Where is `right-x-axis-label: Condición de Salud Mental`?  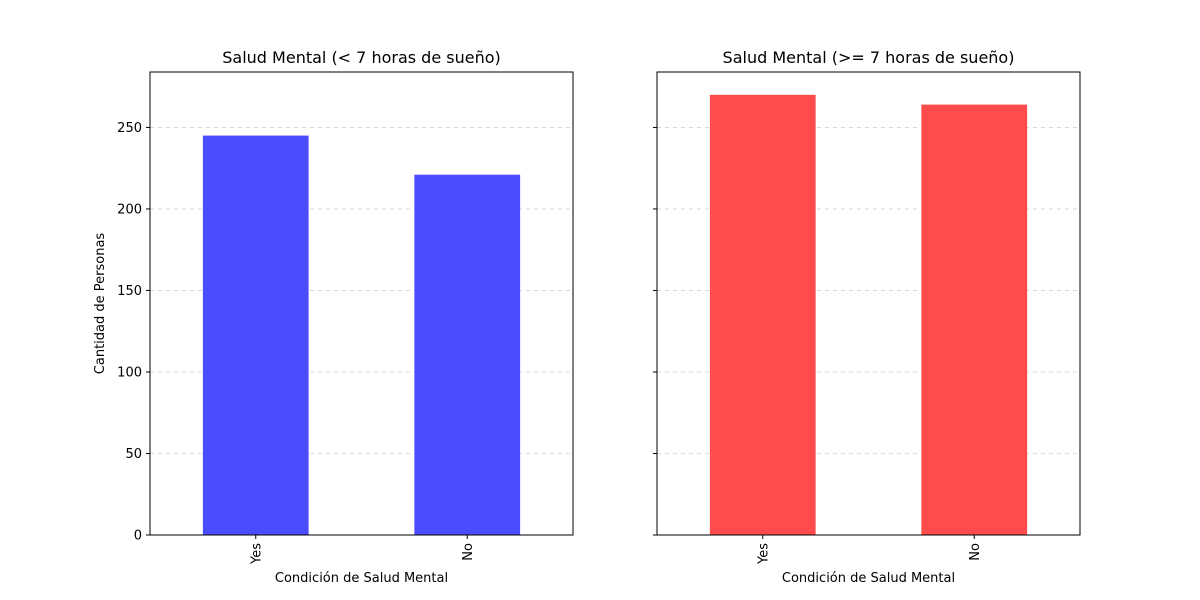 right-x-axis-label: Condición de Salud Mental is located at coordinates (868, 578).